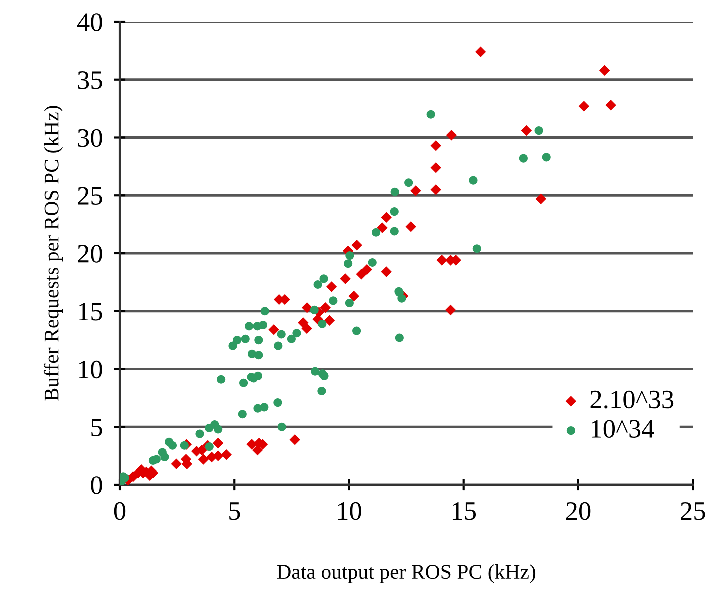  What do you see at coordinates (90, 196) in the screenshot?
I see `y-tick-label: 25` at bounding box center [90, 196].